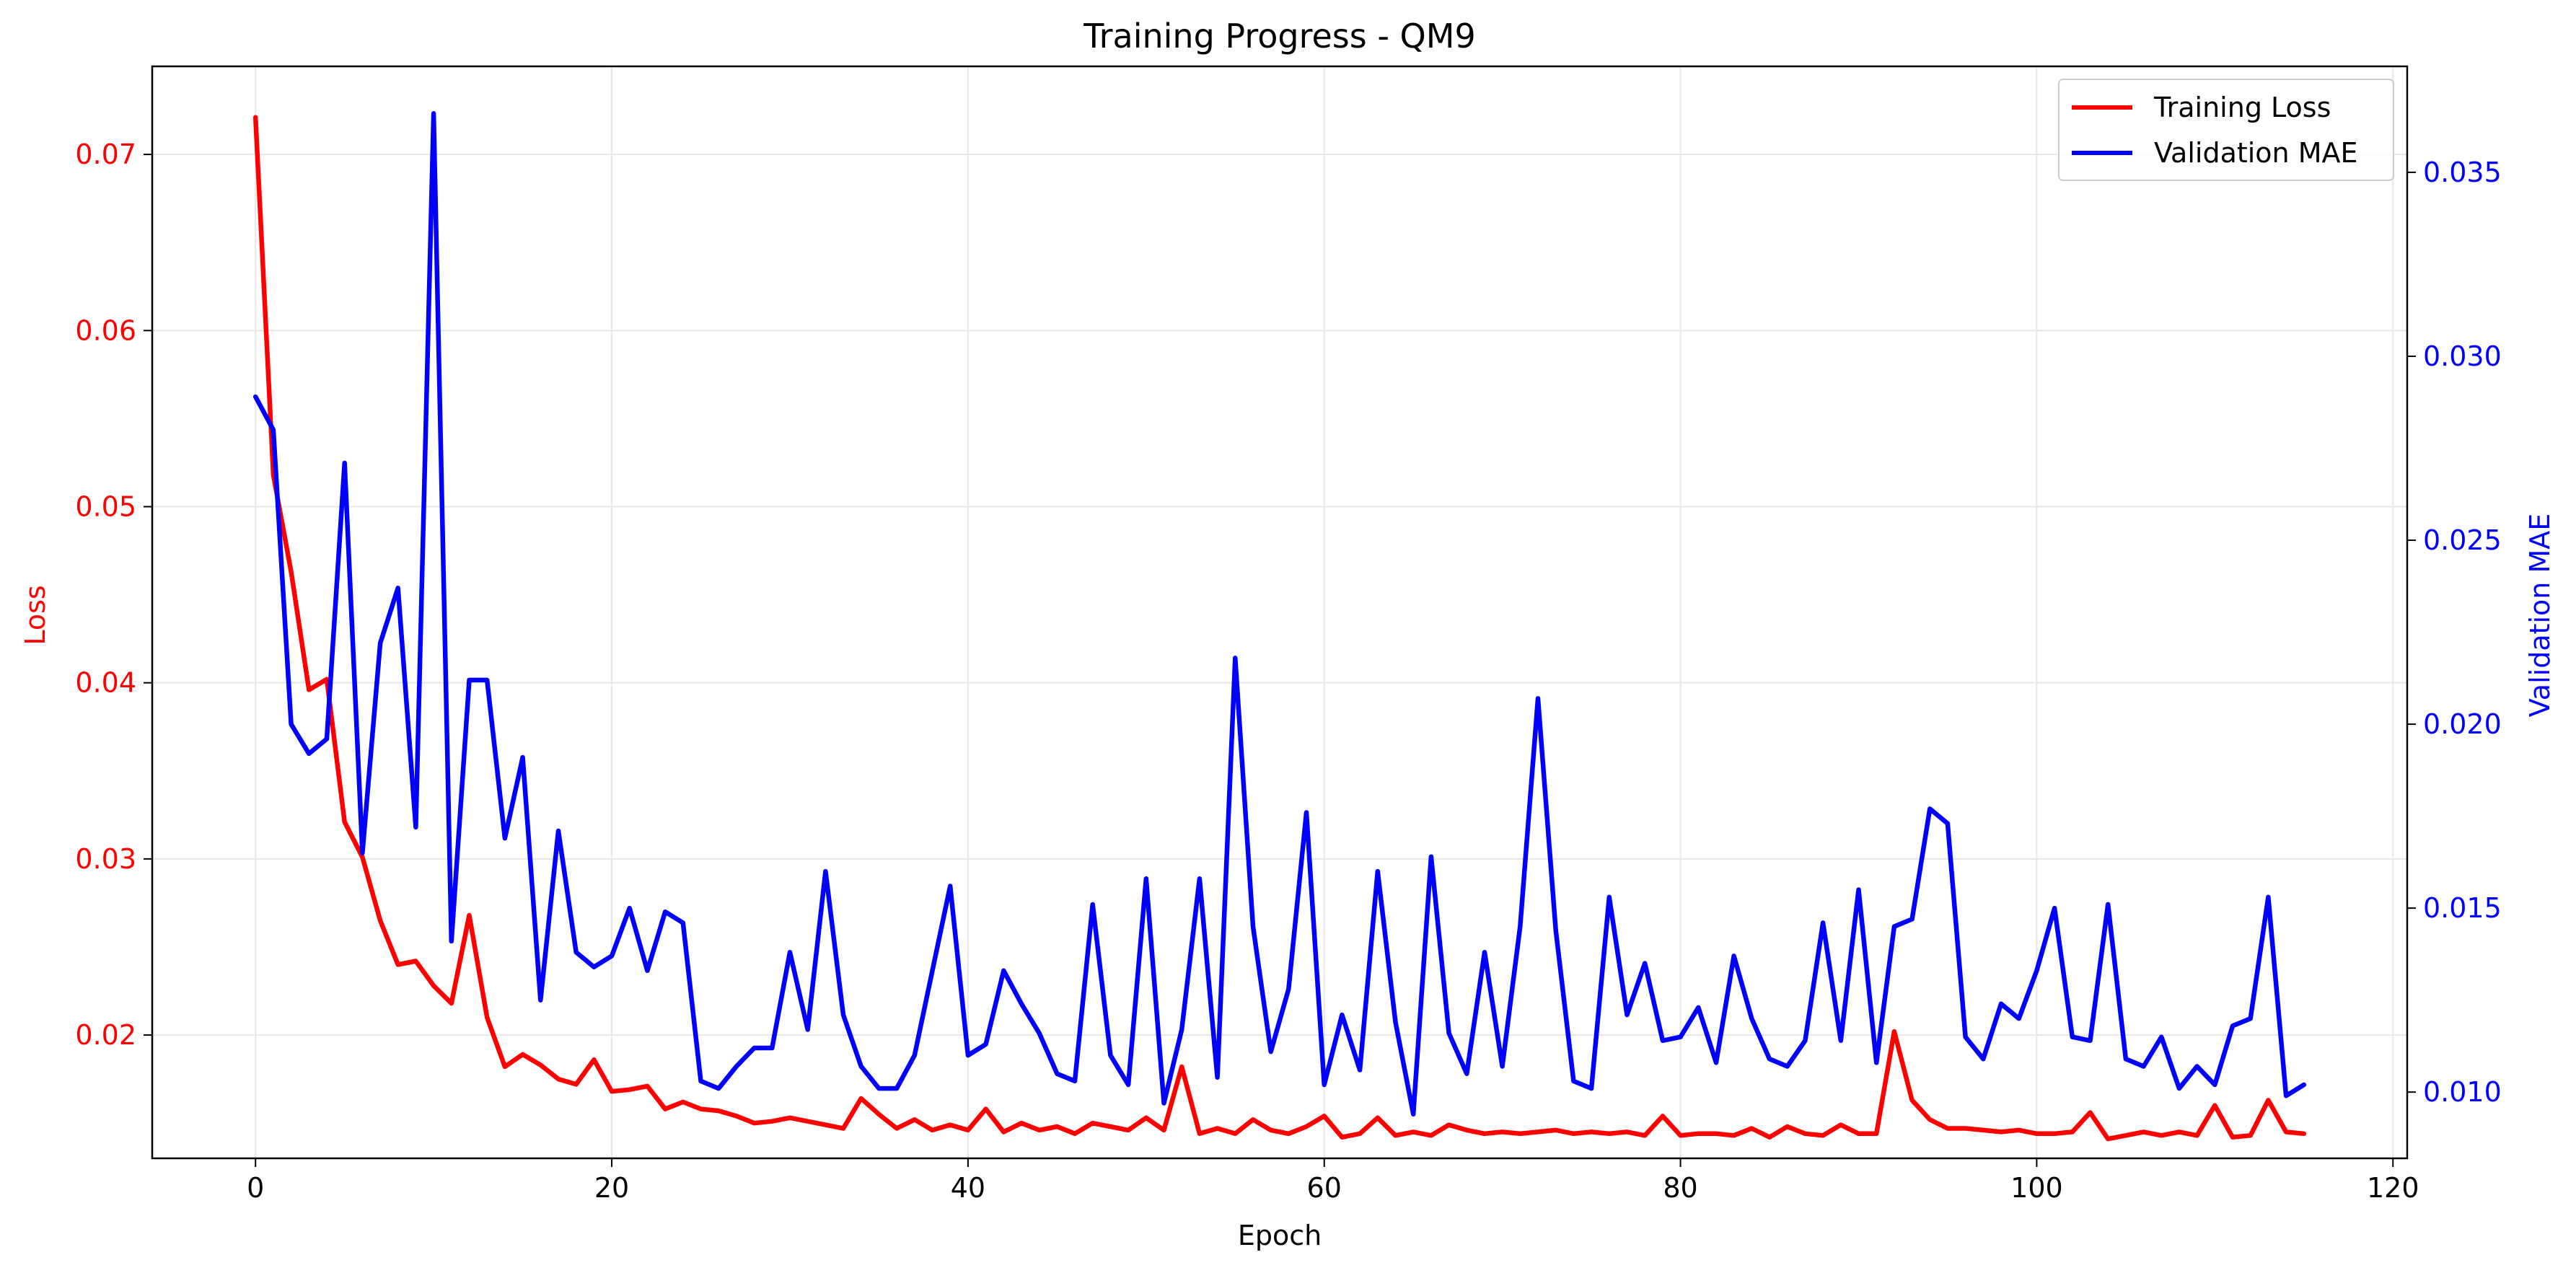 This screenshot has width=2576, height=1273. Describe the element at coordinates (2462, 356) in the screenshot. I see `y-right-tick-label: 0.030` at that location.